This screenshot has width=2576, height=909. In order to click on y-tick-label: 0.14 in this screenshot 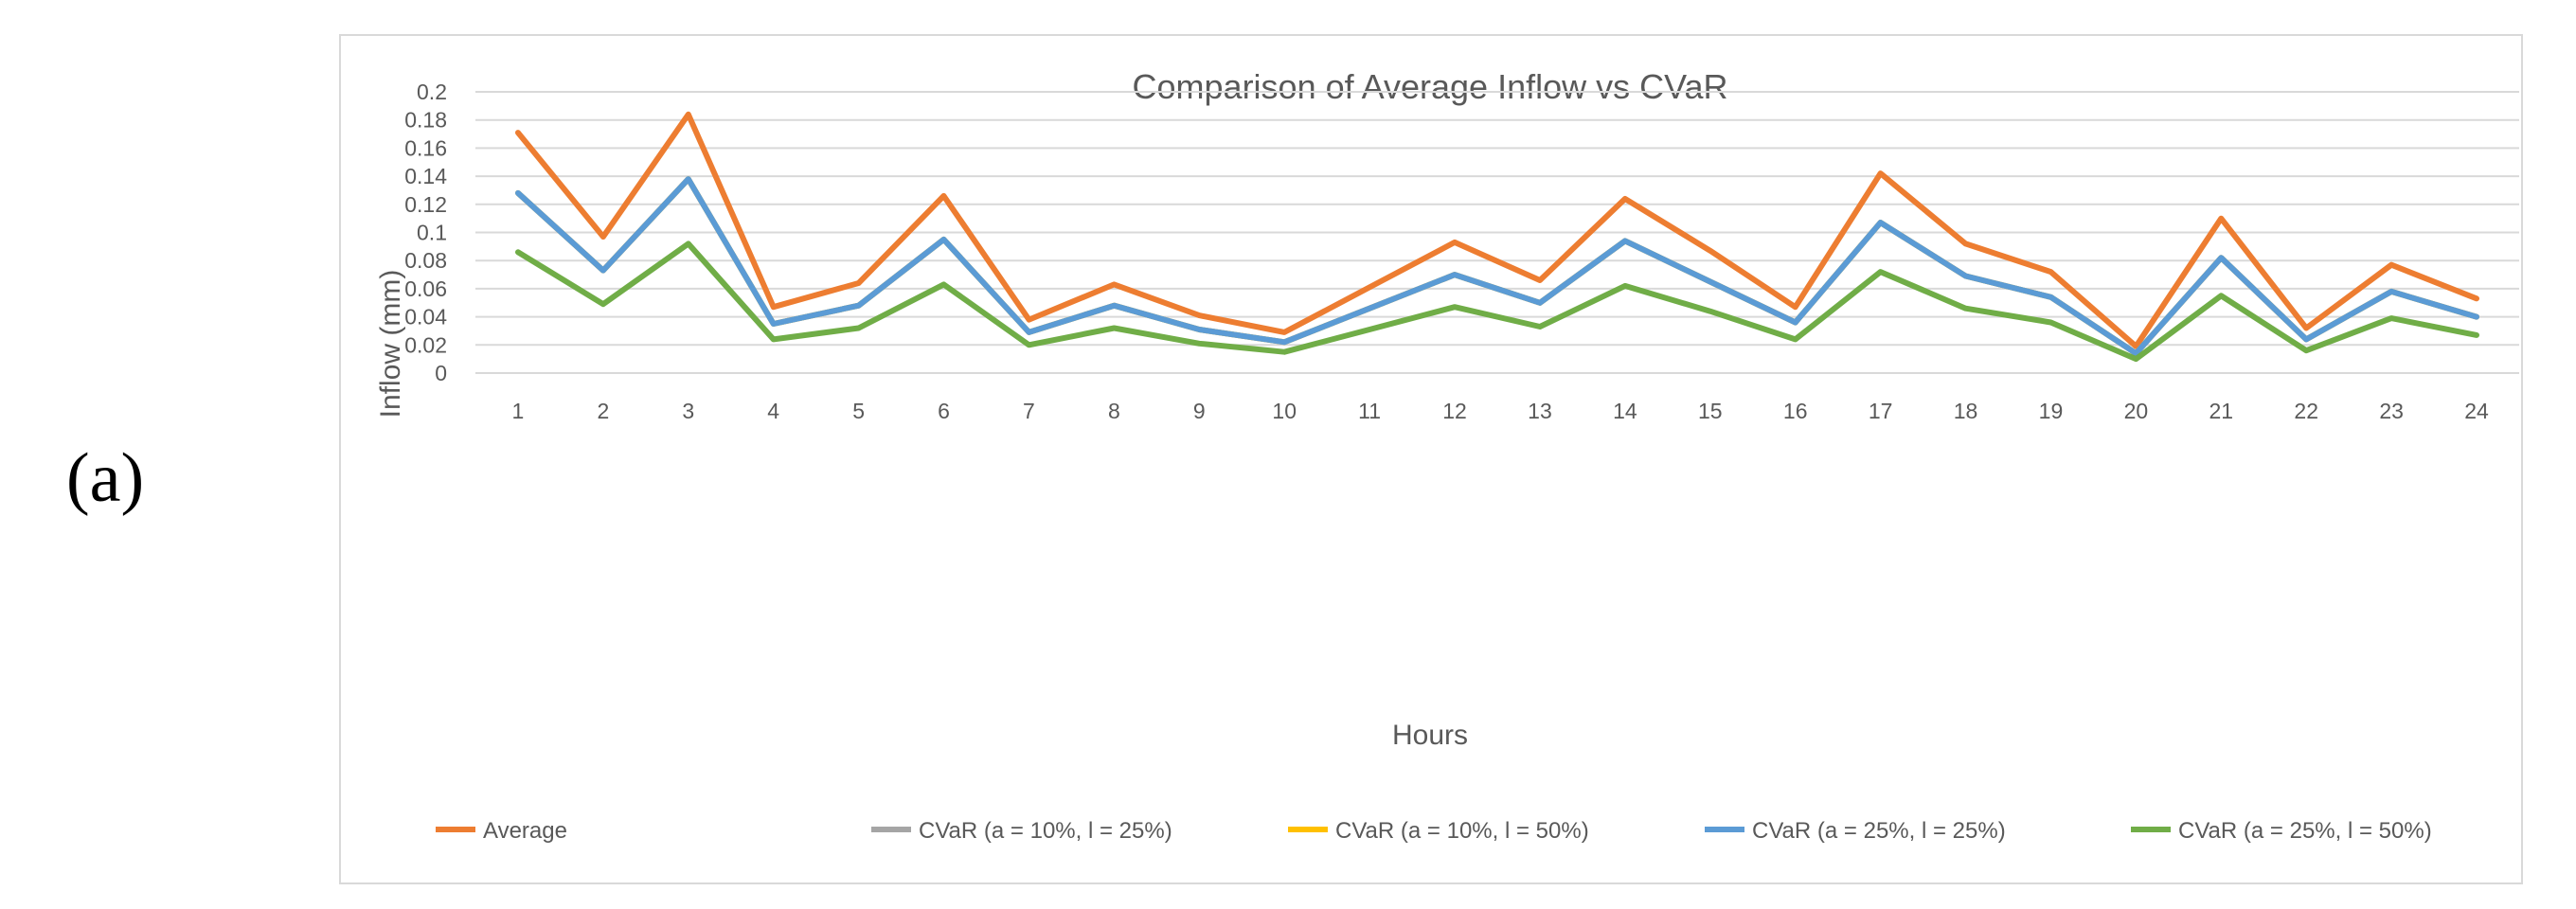, I will do `click(425, 176)`.